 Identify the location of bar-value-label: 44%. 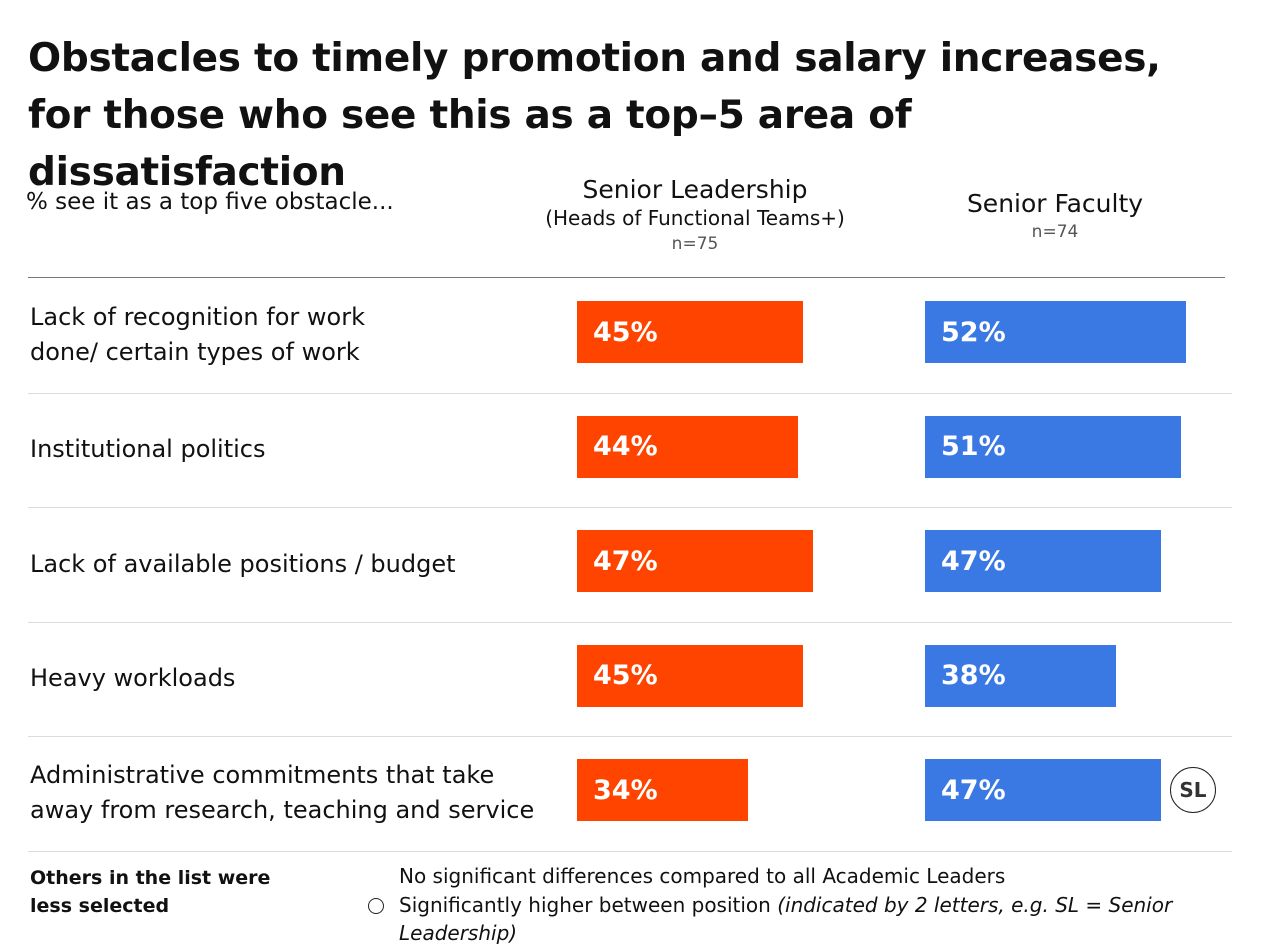
(625, 447).